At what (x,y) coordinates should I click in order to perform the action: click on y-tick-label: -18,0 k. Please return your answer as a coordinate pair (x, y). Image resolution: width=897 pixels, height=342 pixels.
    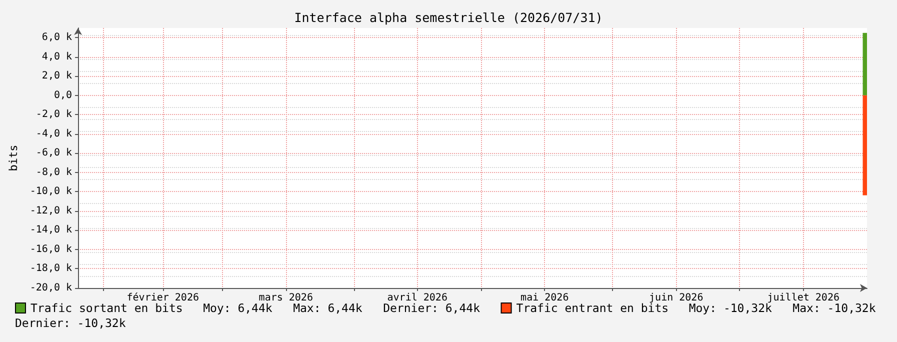
    Looking at the image, I should click on (51, 268).